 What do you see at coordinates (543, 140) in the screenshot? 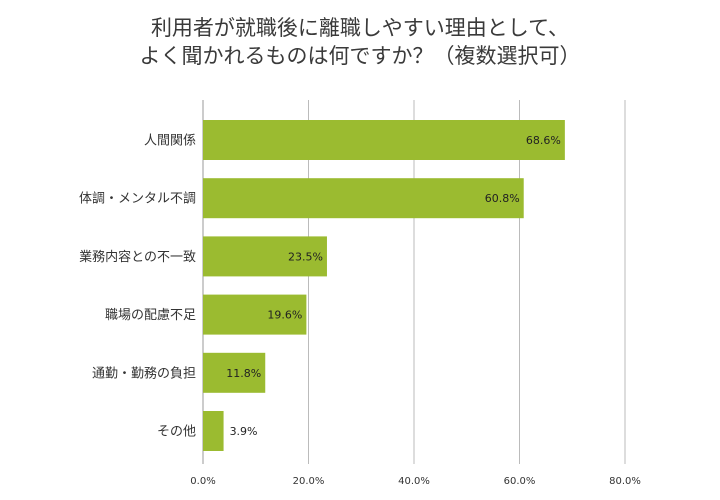
I see `value-label: 68.6%` at bounding box center [543, 140].